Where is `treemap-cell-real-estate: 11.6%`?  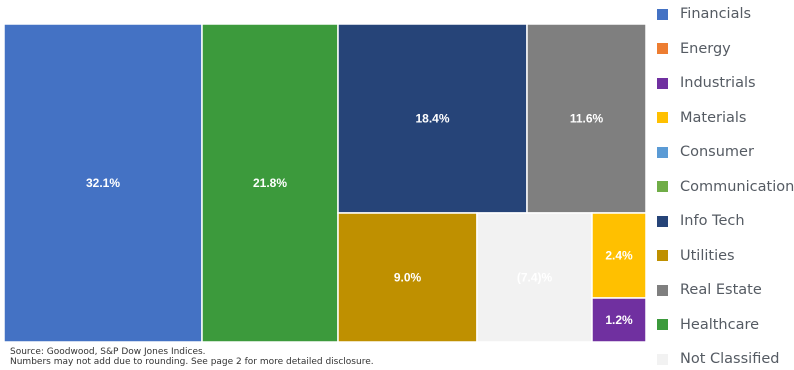
treemap-cell-real-estate: 11.6% is located at coordinates (586, 119).